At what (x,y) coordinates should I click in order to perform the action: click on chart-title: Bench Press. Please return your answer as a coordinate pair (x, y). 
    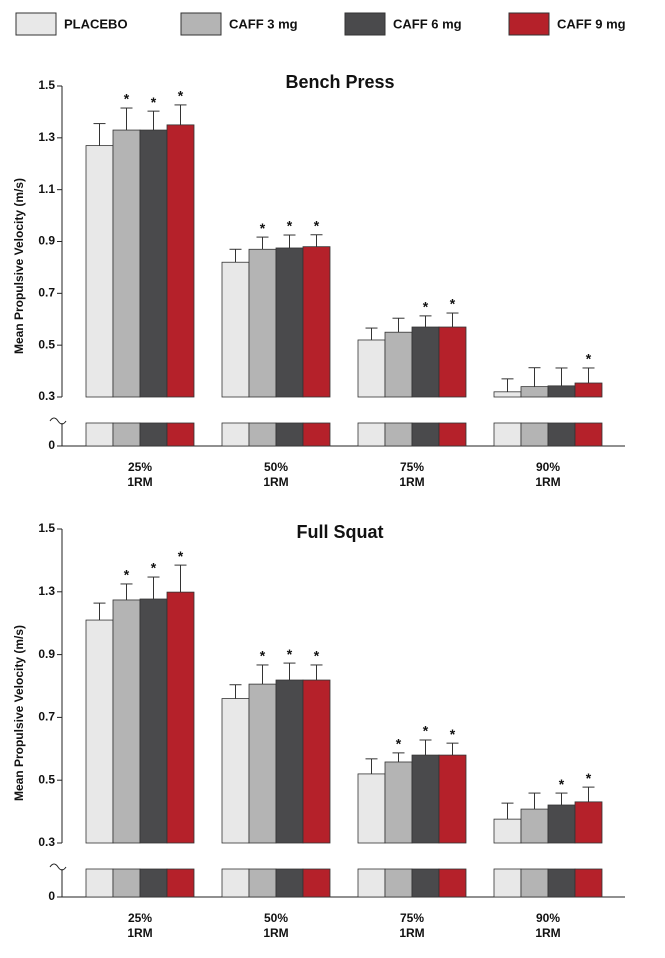
    Looking at the image, I should click on (339, 82).